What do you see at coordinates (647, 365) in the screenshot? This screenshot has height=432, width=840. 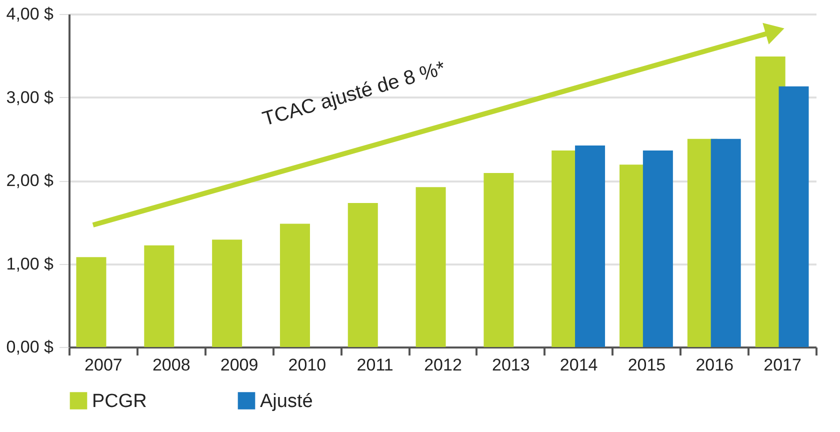 I see `x-tick-label: 2015` at bounding box center [647, 365].